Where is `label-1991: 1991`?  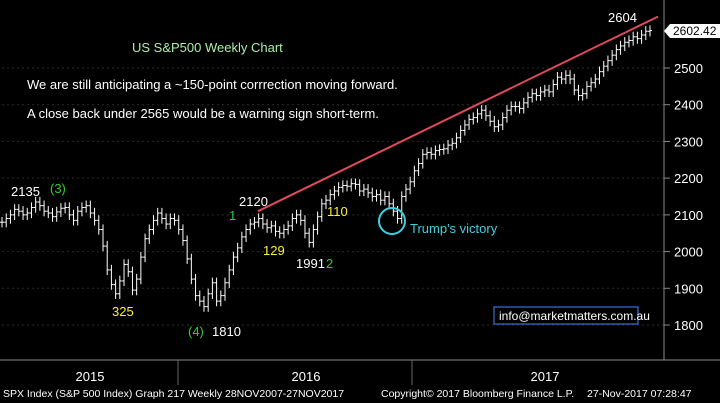 label-1991: 1991 is located at coordinates (310, 263).